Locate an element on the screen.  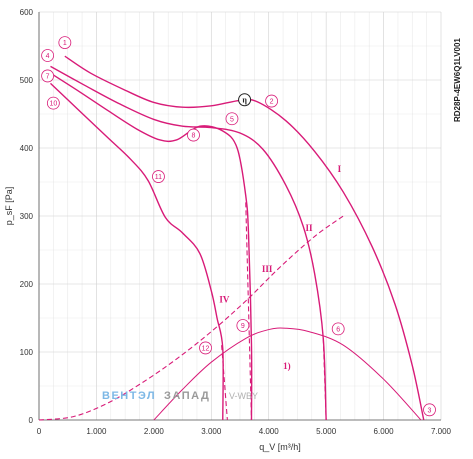
marker-8: 8 is located at coordinates (193, 135).